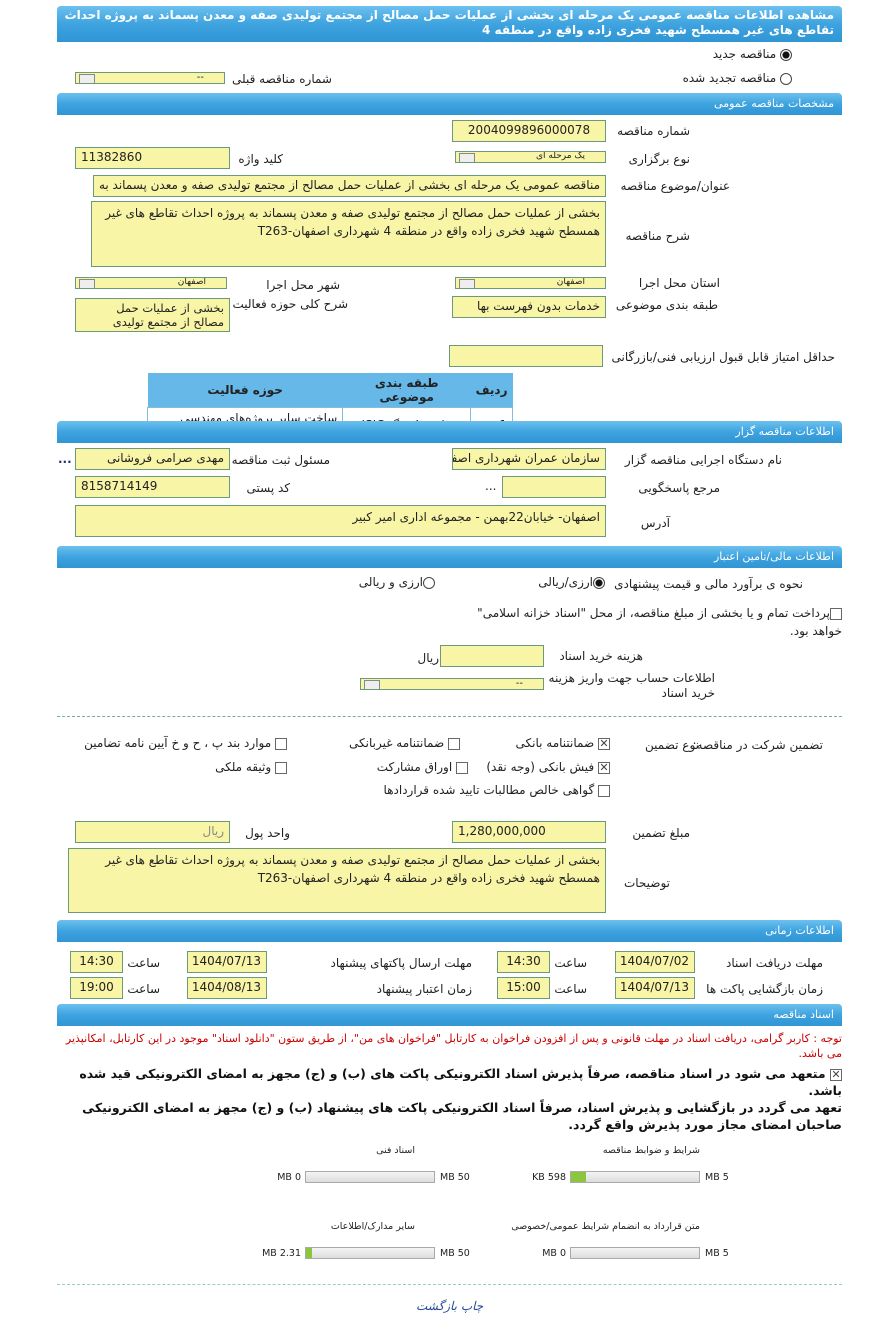 The height and width of the screenshot is (1326, 895). What do you see at coordinates (655, 962) in the screenshot?
I see `doc-receive-date: 1404/07/02` at bounding box center [655, 962].